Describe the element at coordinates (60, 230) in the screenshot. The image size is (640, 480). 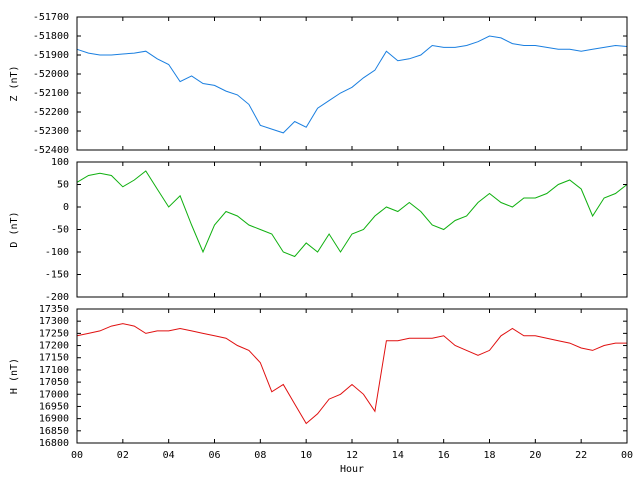
I see `y-tick-label: -50` at that location.